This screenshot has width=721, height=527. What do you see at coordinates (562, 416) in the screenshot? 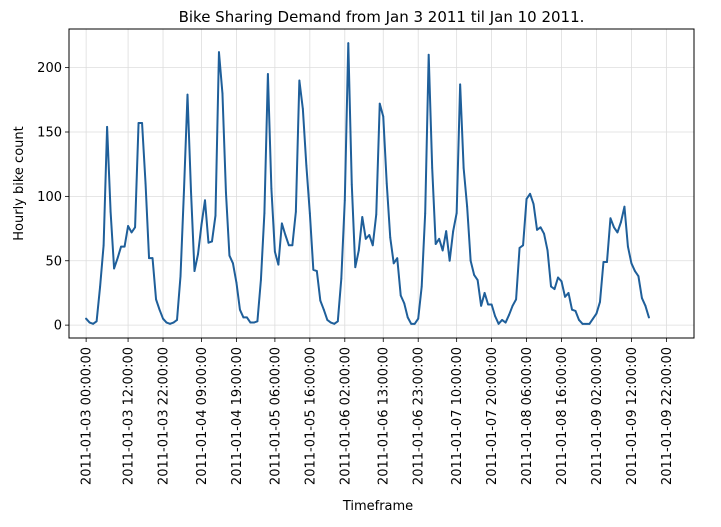
I see `x-tick-label: 2011-01-08 16:00:00` at bounding box center [562, 416].